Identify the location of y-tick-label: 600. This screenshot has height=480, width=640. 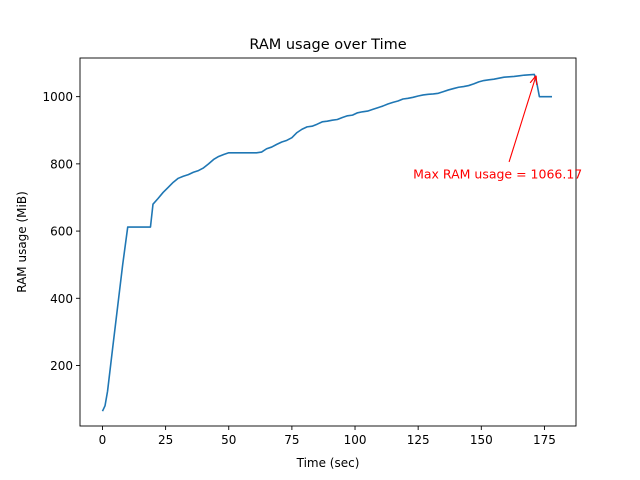
(61, 232).